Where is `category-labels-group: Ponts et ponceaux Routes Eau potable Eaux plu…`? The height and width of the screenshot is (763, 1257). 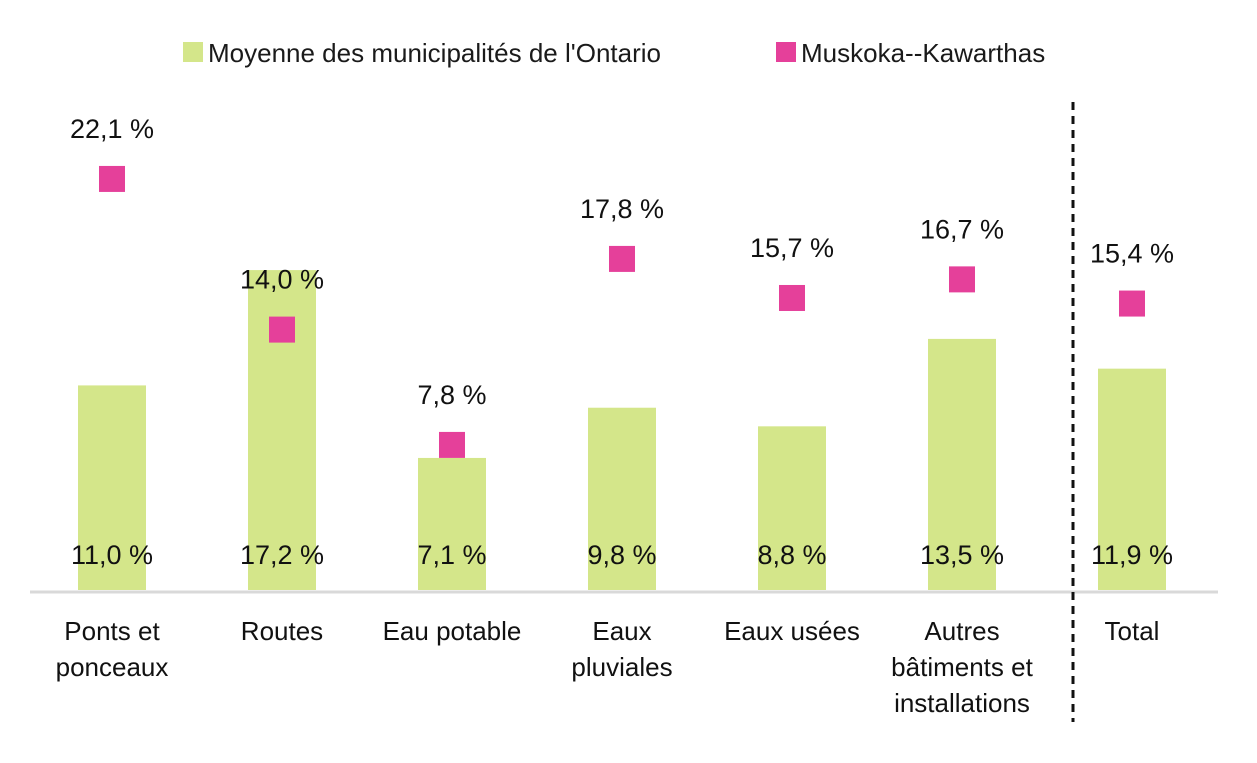
category-labels-group: Ponts et ponceaux Routes Eau potable Eaux plu… is located at coordinates (608, 667).